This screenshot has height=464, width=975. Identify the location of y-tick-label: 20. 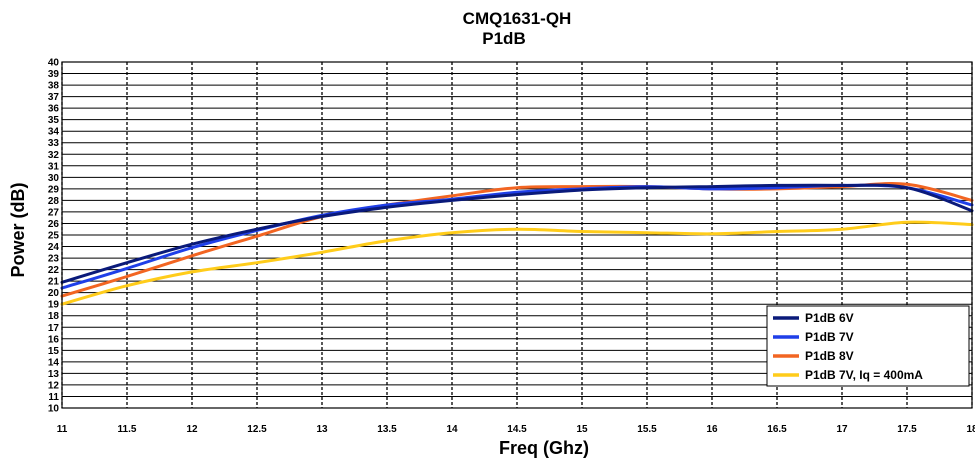
(54, 293).